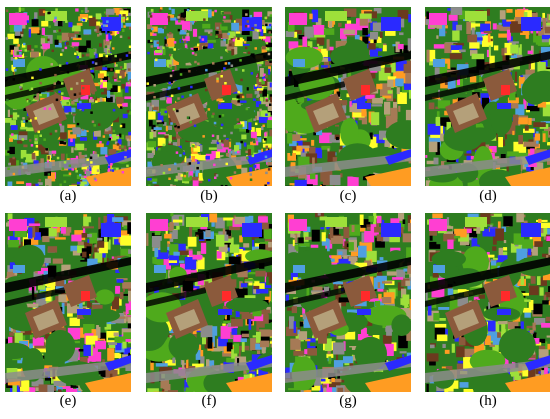  I want to click on classification-map-b, so click(209, 96).